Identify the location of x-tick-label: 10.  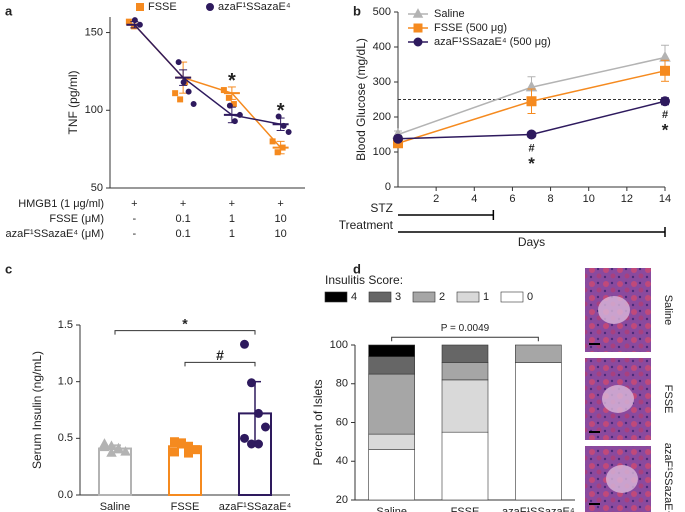
(589, 199).